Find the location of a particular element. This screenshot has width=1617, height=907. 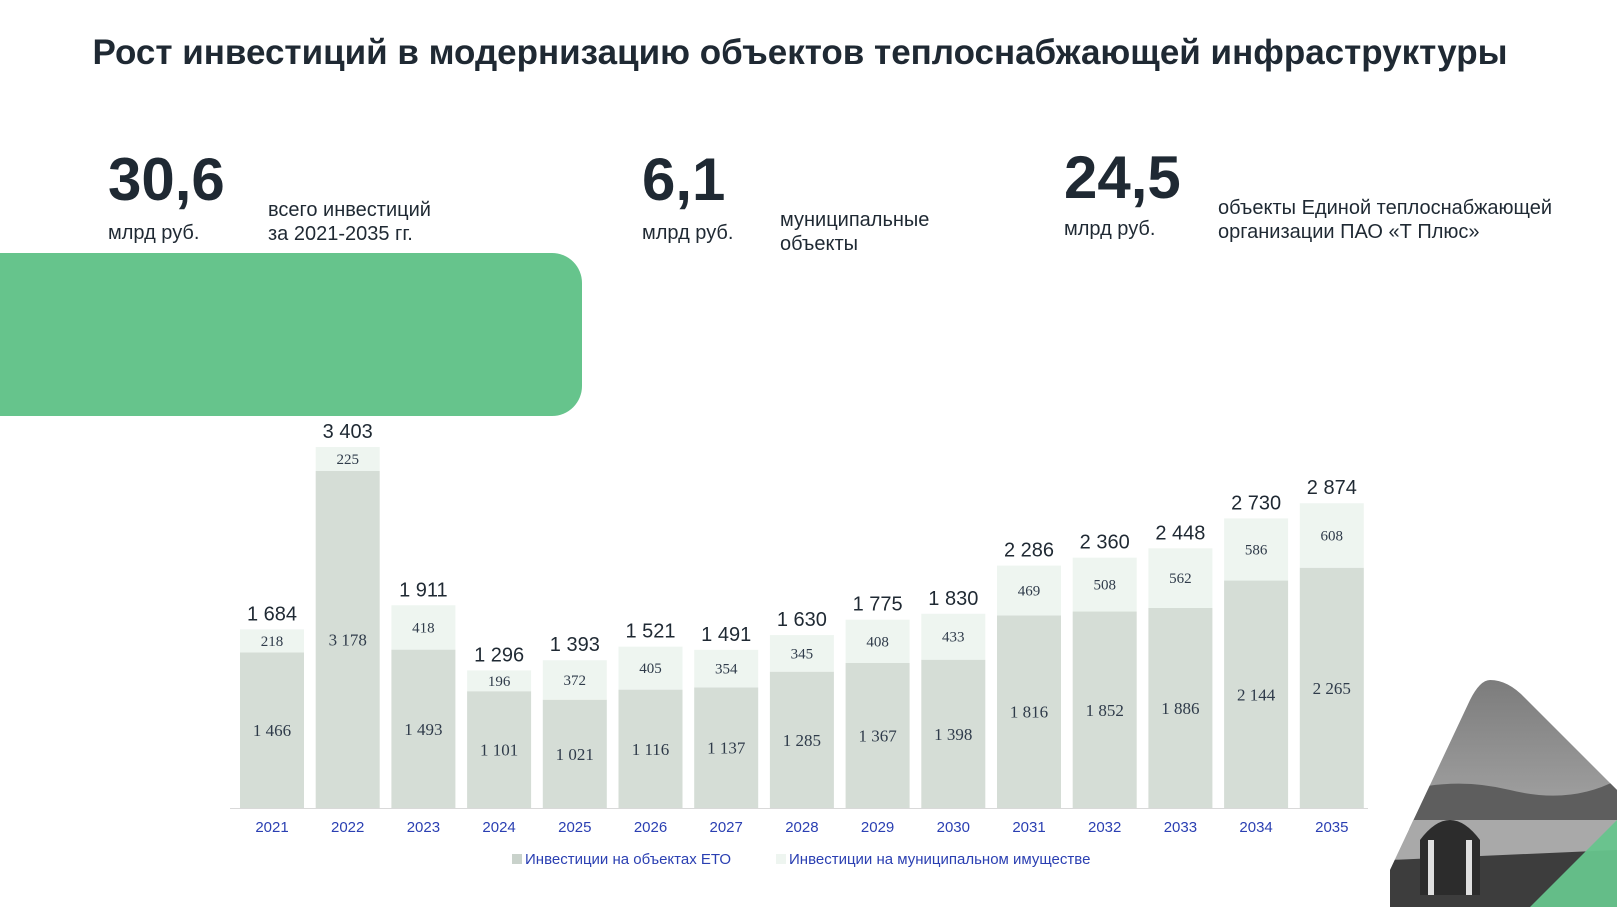

x-tick-label-2029: 2029 is located at coordinates (877, 827).